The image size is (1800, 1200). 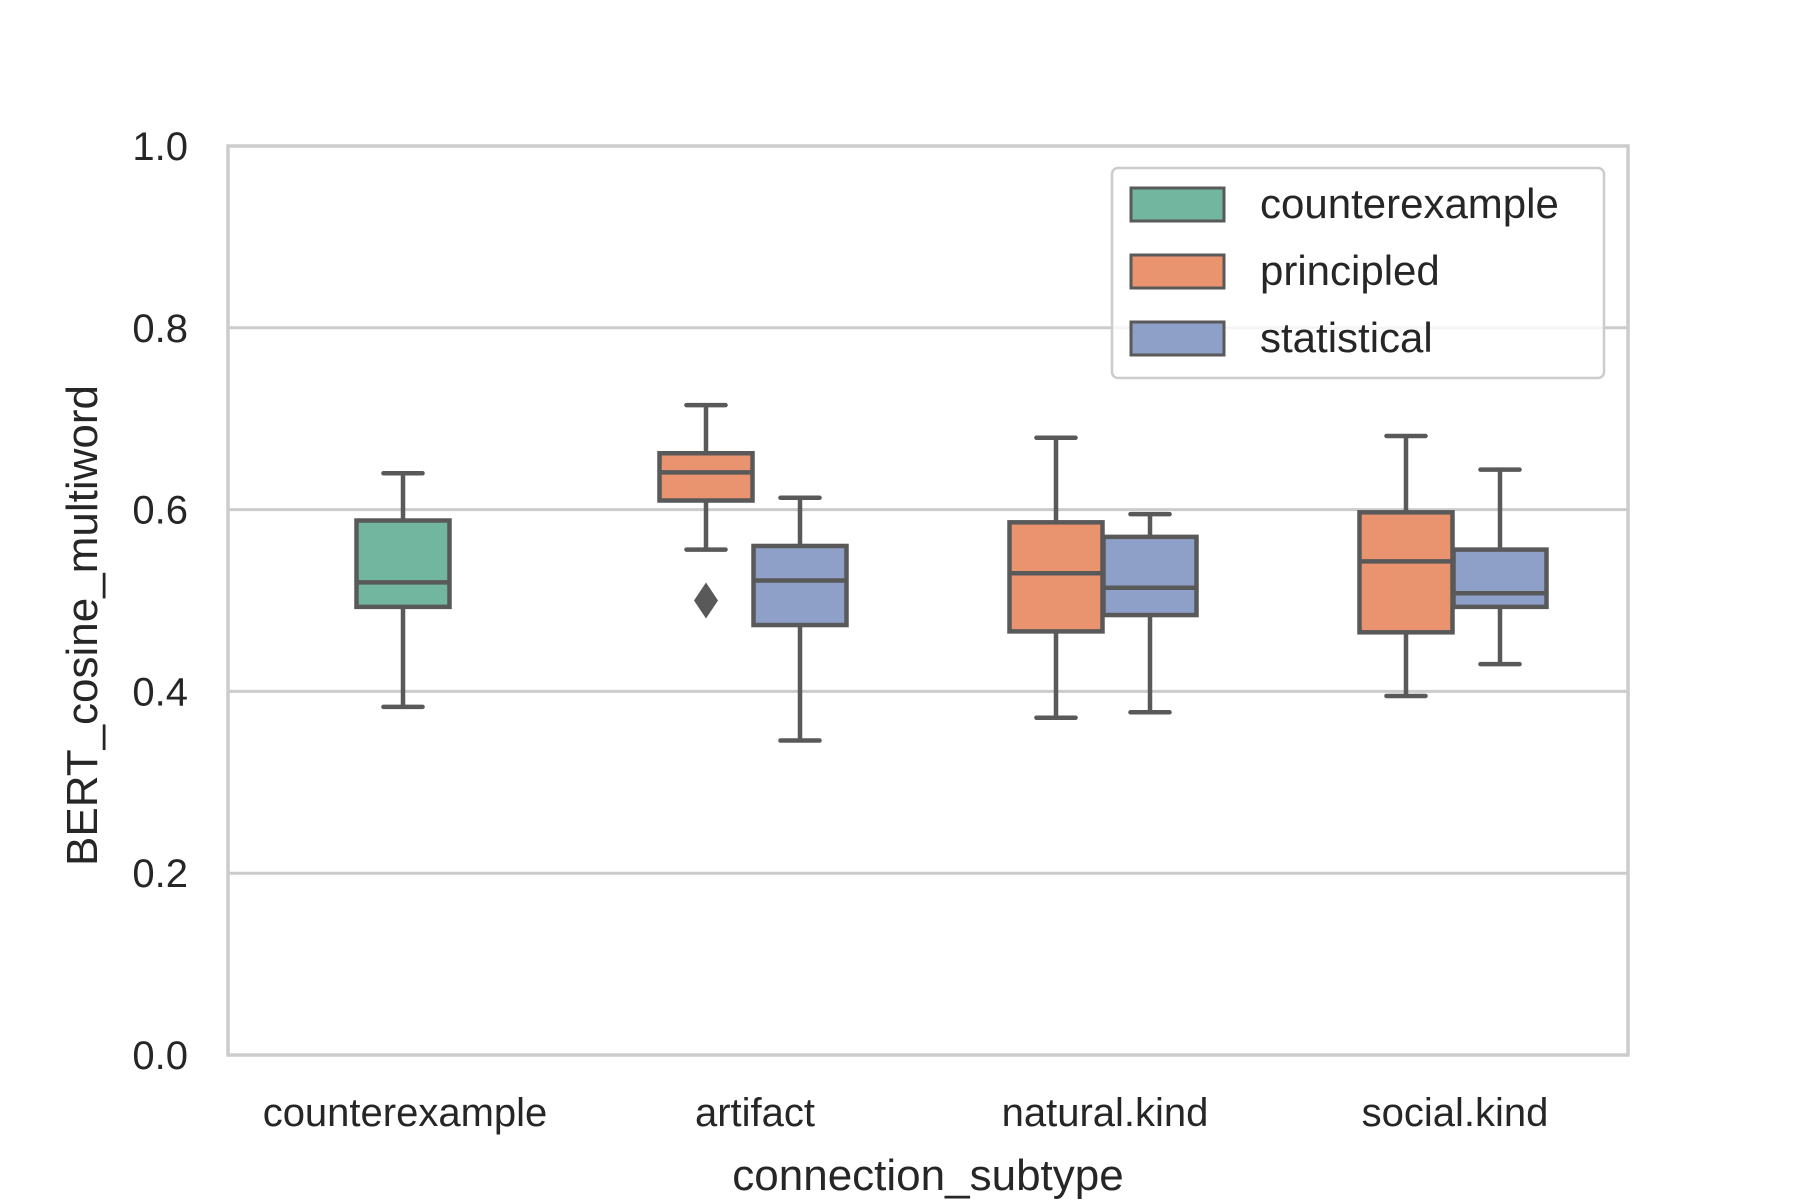 What do you see at coordinates (405, 1113) in the screenshot?
I see `x-tick-label: counterexample` at bounding box center [405, 1113].